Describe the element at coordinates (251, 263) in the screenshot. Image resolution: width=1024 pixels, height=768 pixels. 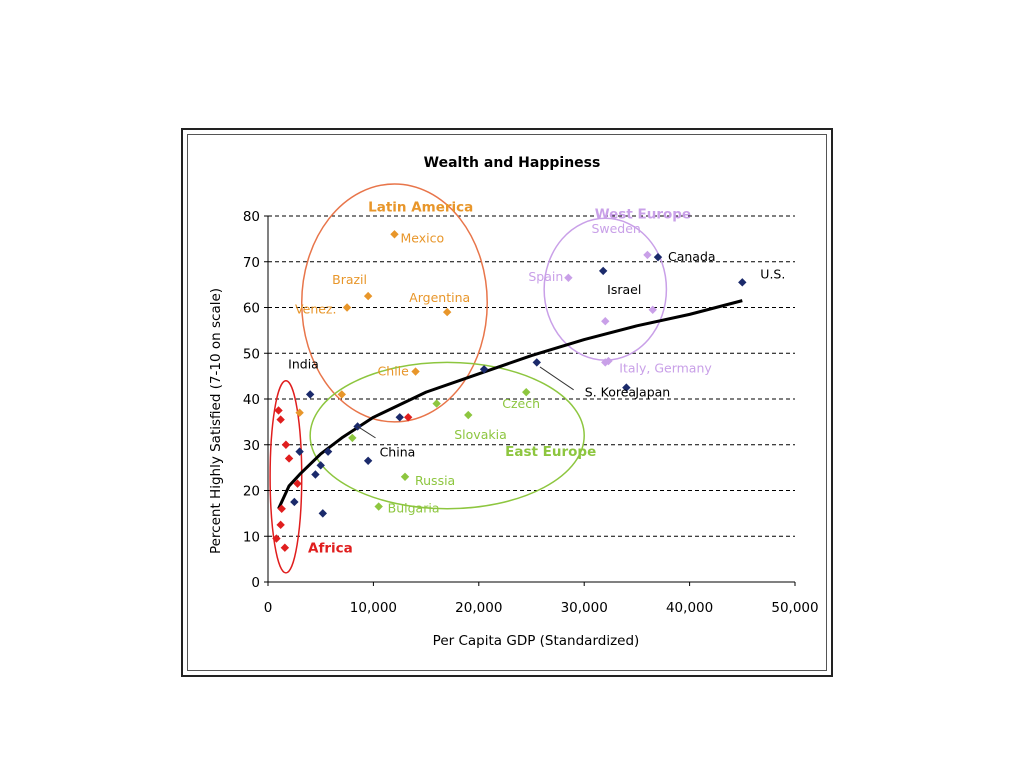
I see `y-tick-label: 70` at that location.